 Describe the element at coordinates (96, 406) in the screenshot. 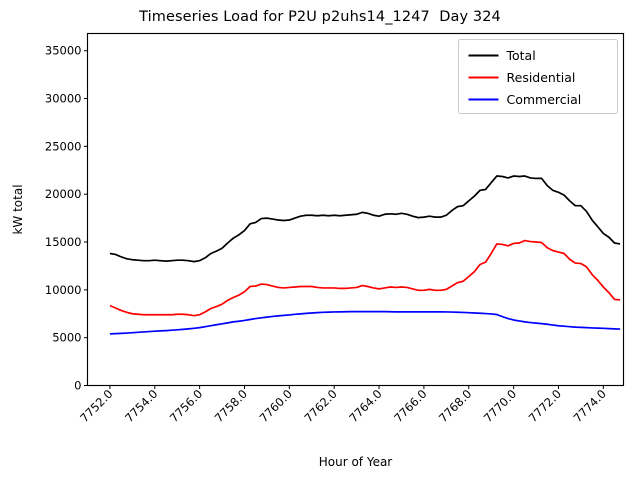

I see `x-tick-label: 7752.0` at that location.